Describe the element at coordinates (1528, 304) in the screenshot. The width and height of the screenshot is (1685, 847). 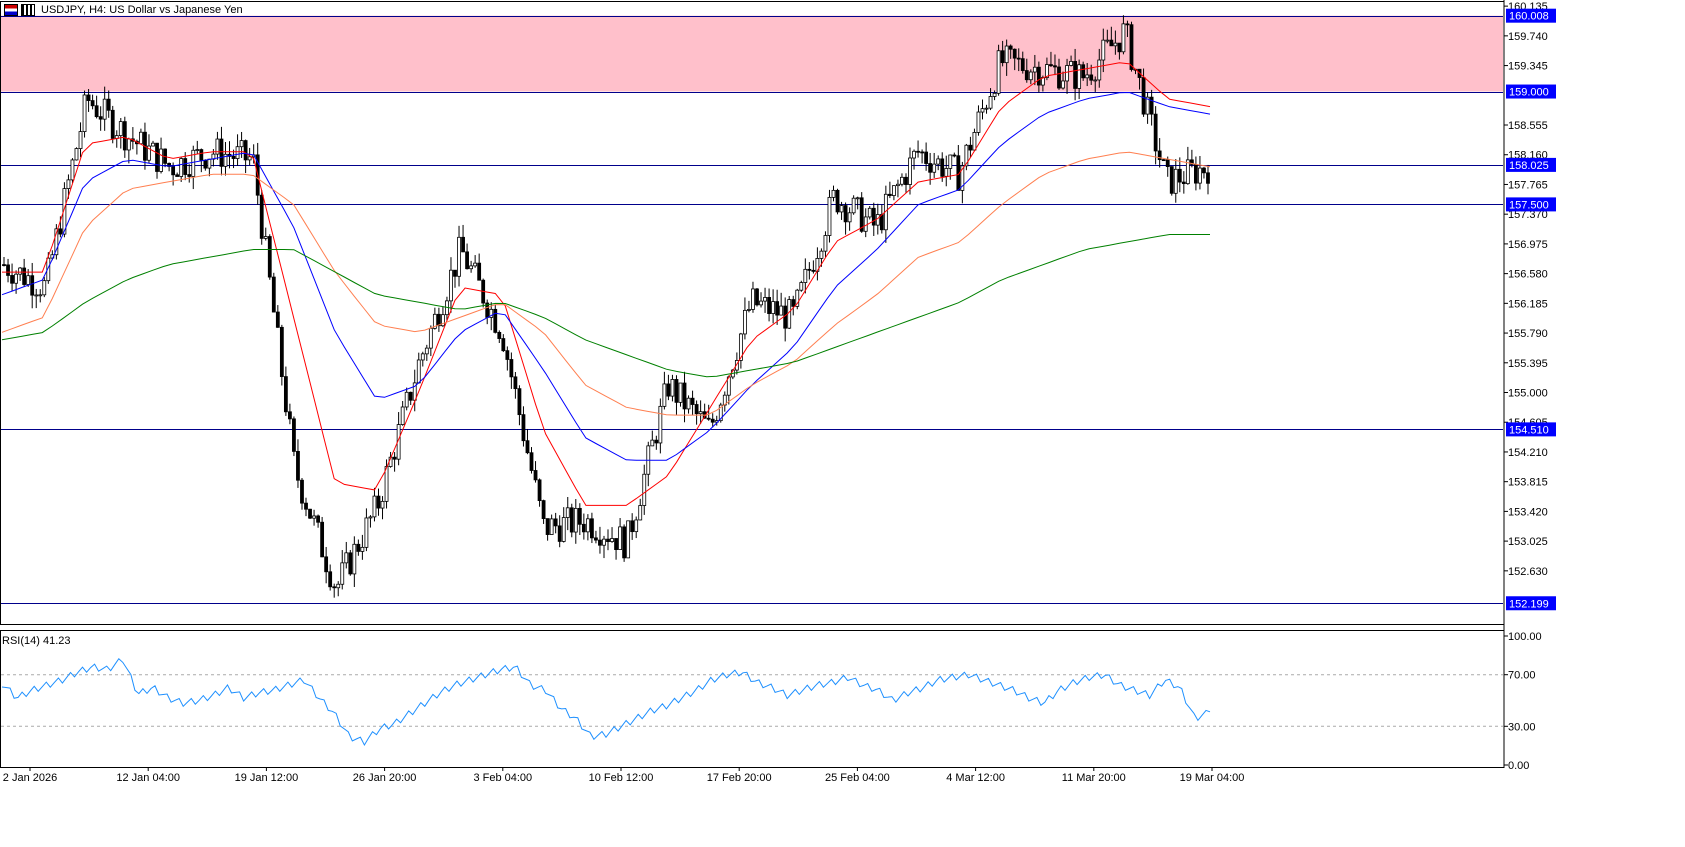
I see `y-tick-label: 156.185` at that location.